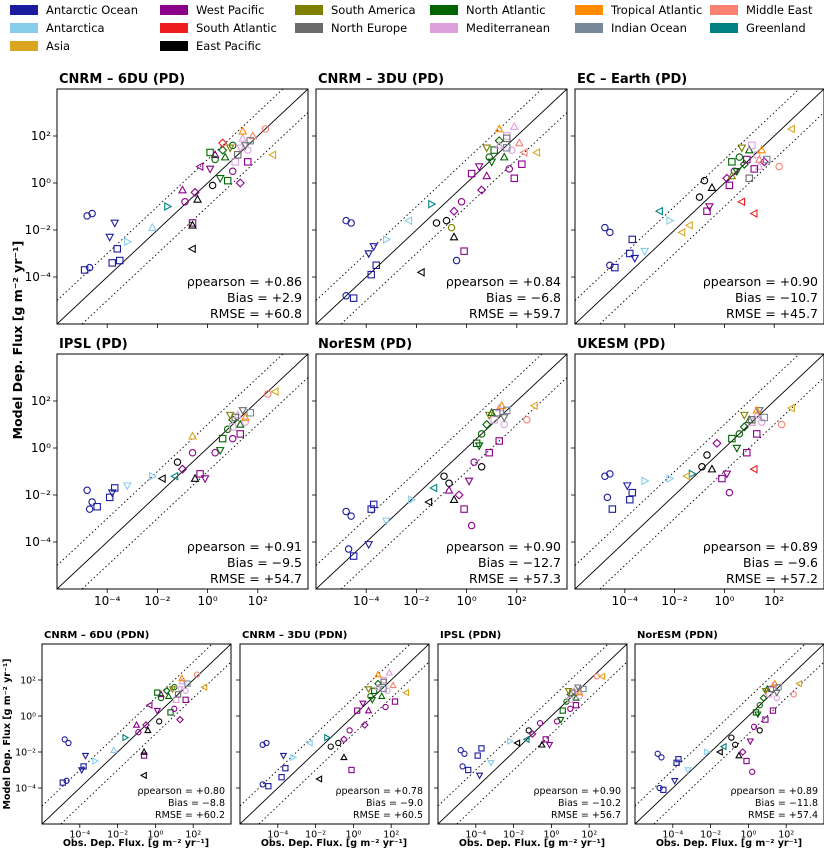 The image size is (824, 850). I want to click on stat-rmse: RMSE = +57.3, so click(515, 578).